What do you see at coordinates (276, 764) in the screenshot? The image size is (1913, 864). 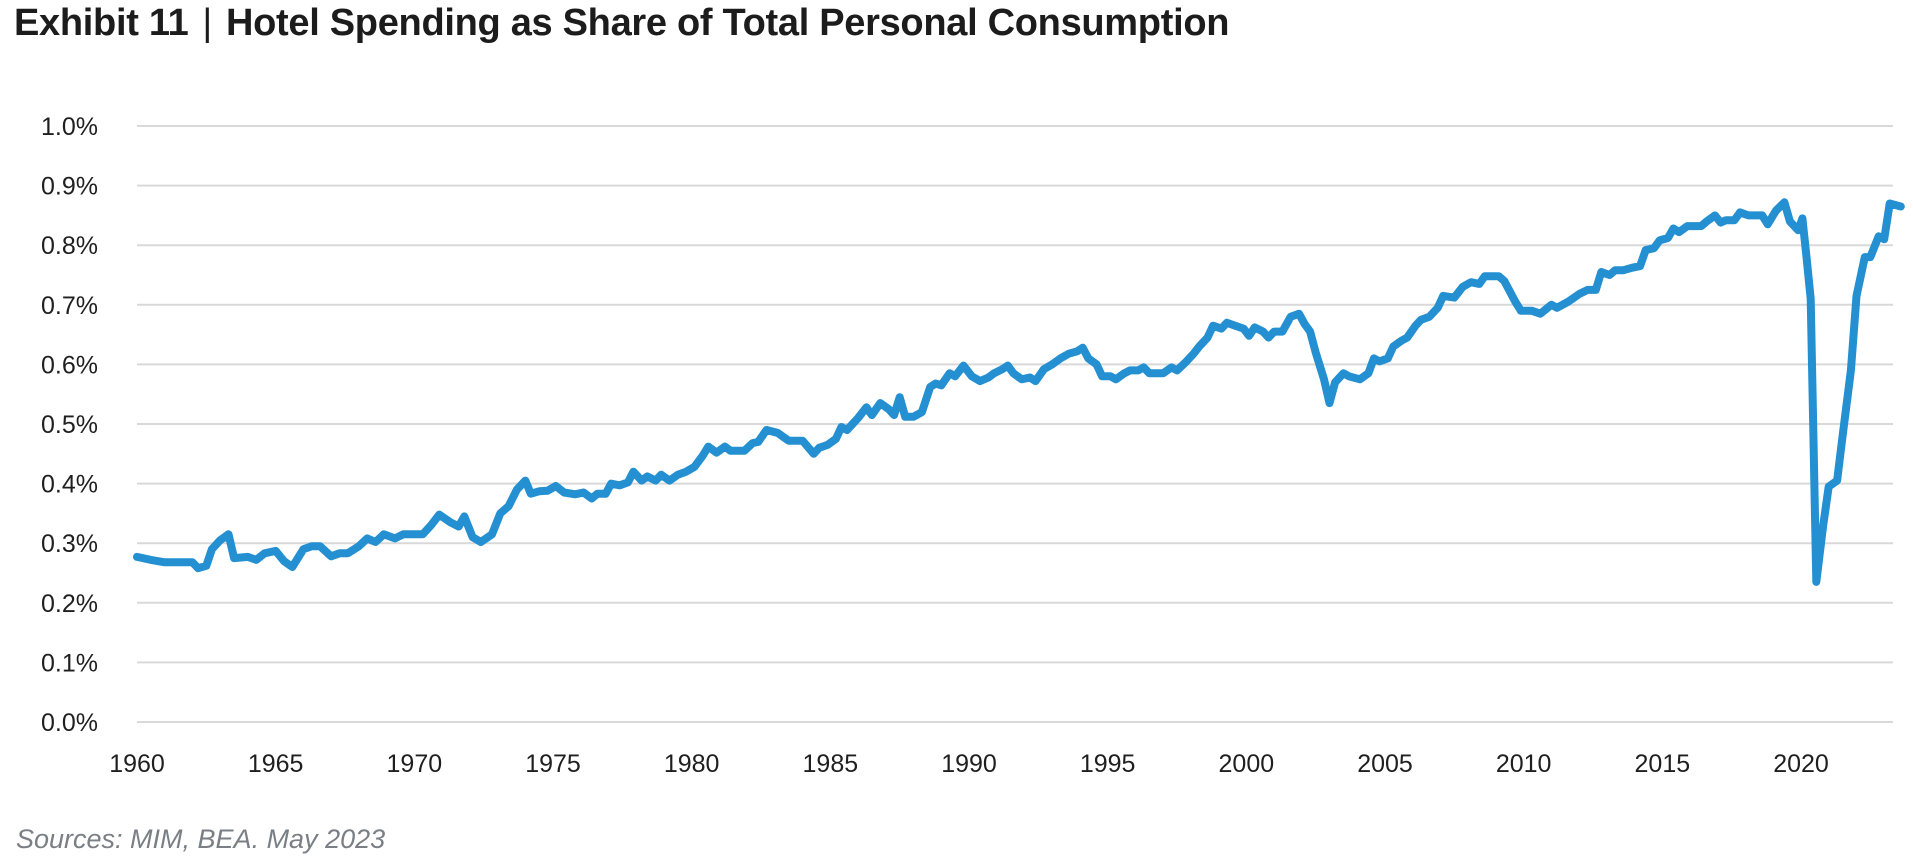 I see `x-tick-label: 1965` at bounding box center [276, 764].